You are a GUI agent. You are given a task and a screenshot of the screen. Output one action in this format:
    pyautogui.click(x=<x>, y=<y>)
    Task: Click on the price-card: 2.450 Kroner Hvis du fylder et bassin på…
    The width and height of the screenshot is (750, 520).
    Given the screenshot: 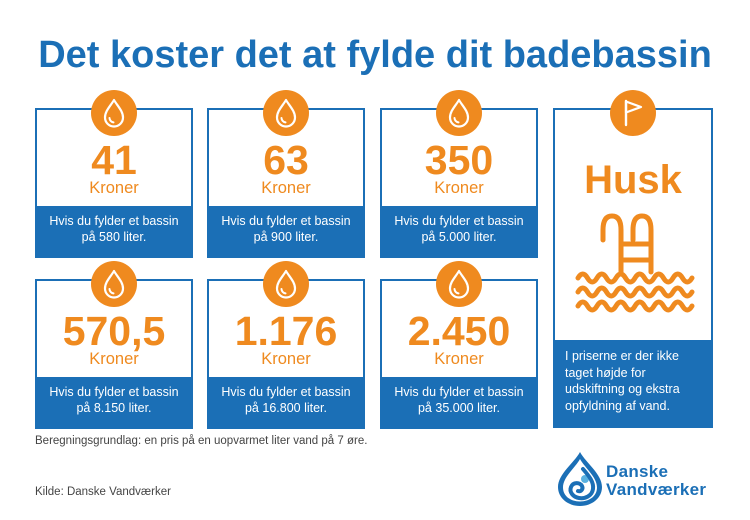 What is the action you would take?
    pyautogui.click(x=459, y=345)
    